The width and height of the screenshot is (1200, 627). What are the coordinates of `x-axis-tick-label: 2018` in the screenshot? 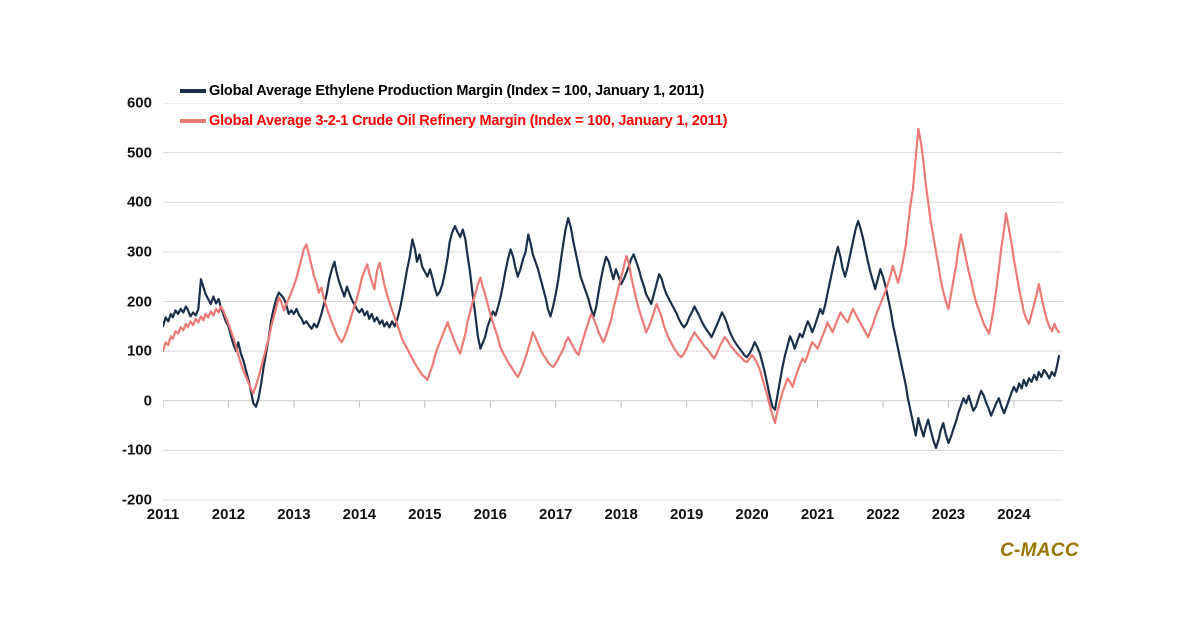 It's located at (621, 514).